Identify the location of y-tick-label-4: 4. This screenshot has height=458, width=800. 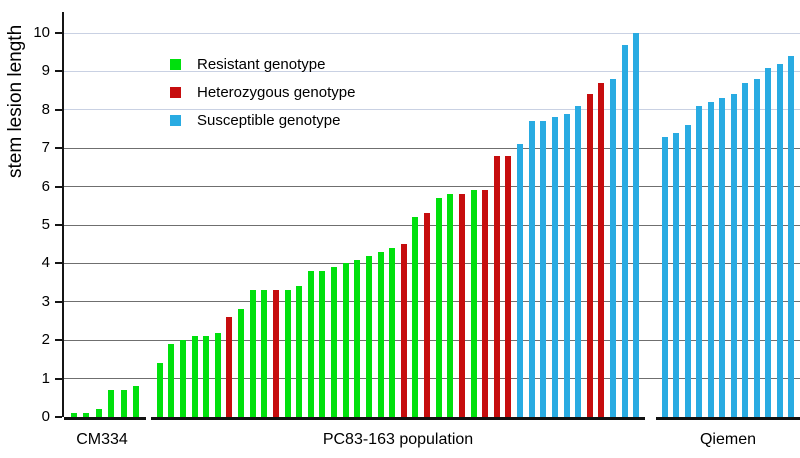
(45, 263).